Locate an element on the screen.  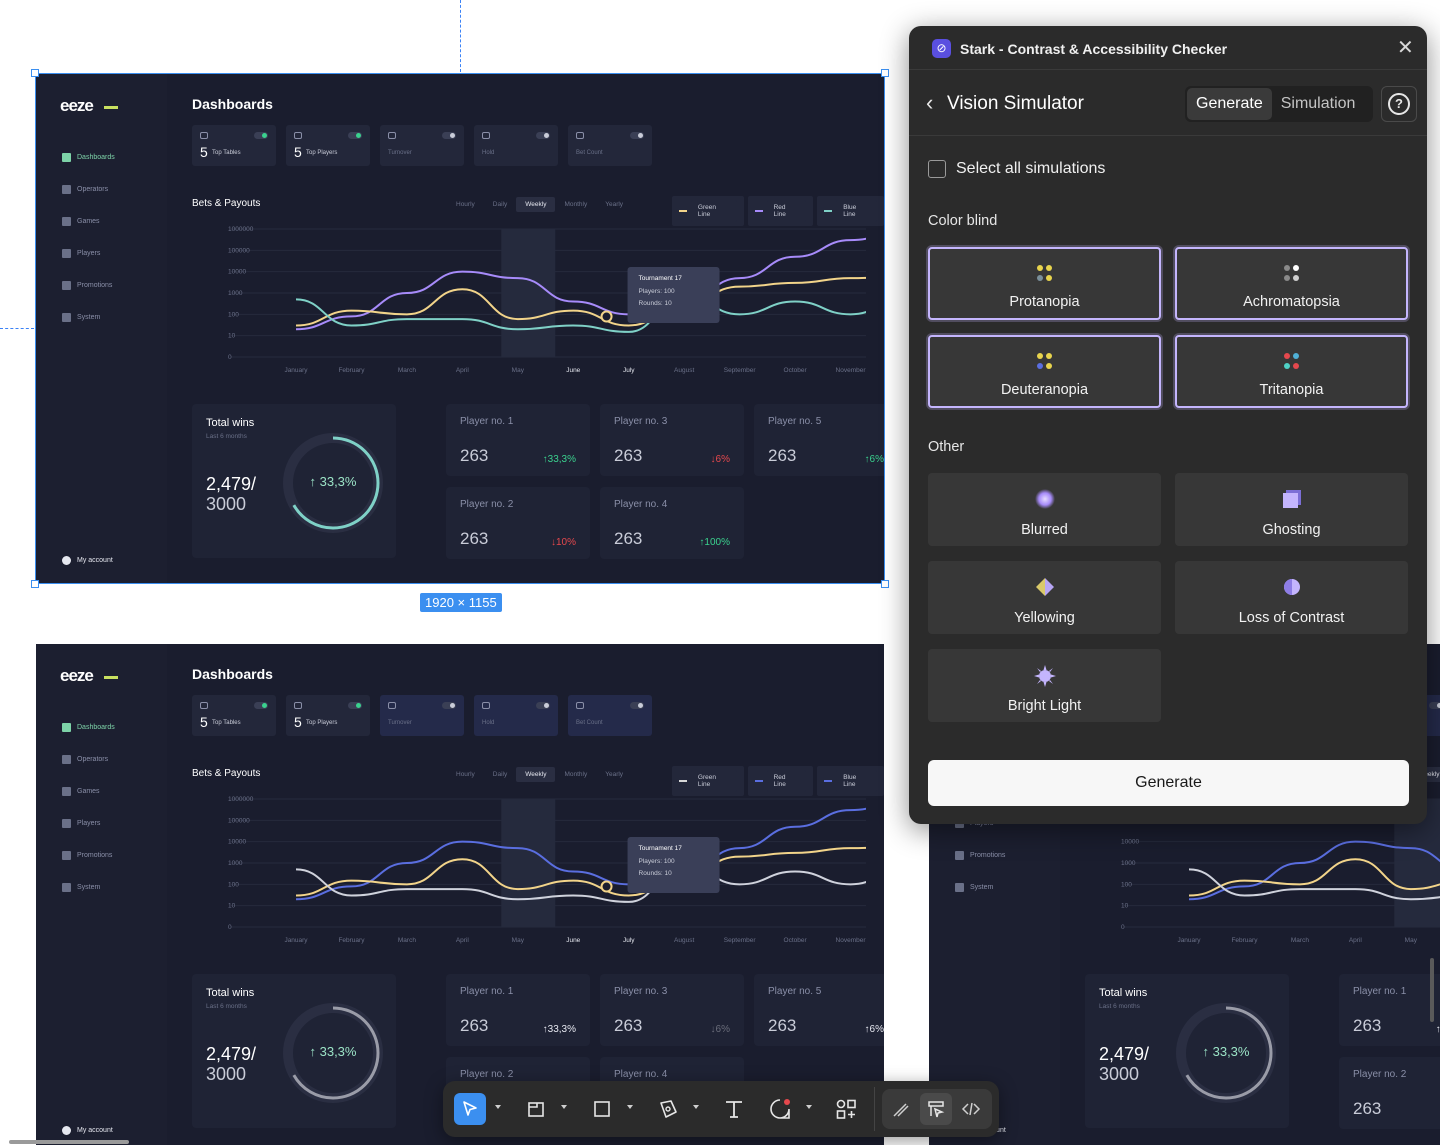
horizontal-scrollbar is located at coordinates (69, 1142).